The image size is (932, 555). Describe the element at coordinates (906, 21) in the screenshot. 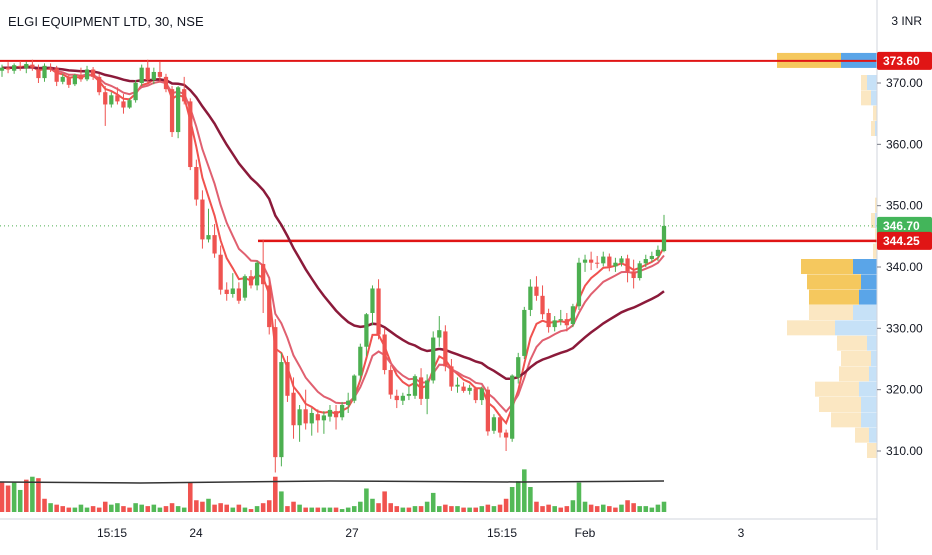

I see `currency-label: 3 INR` at that location.